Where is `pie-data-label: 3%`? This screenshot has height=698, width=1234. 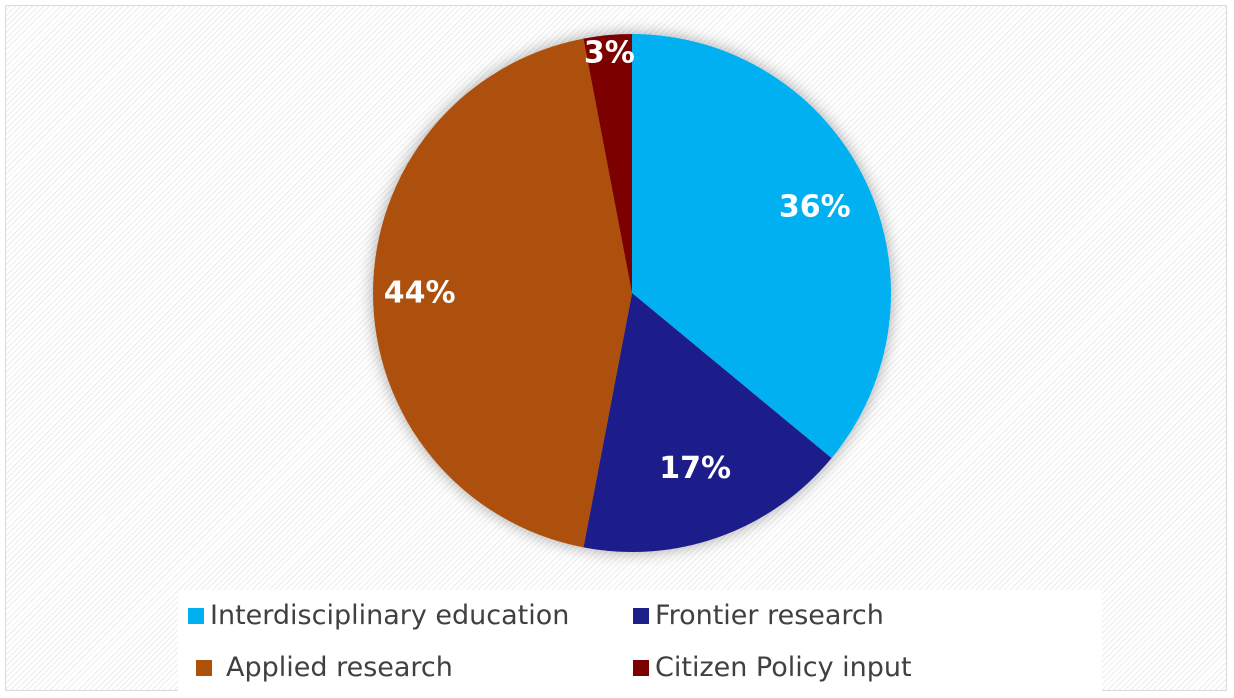
pie-data-label: 3% is located at coordinates (609, 53).